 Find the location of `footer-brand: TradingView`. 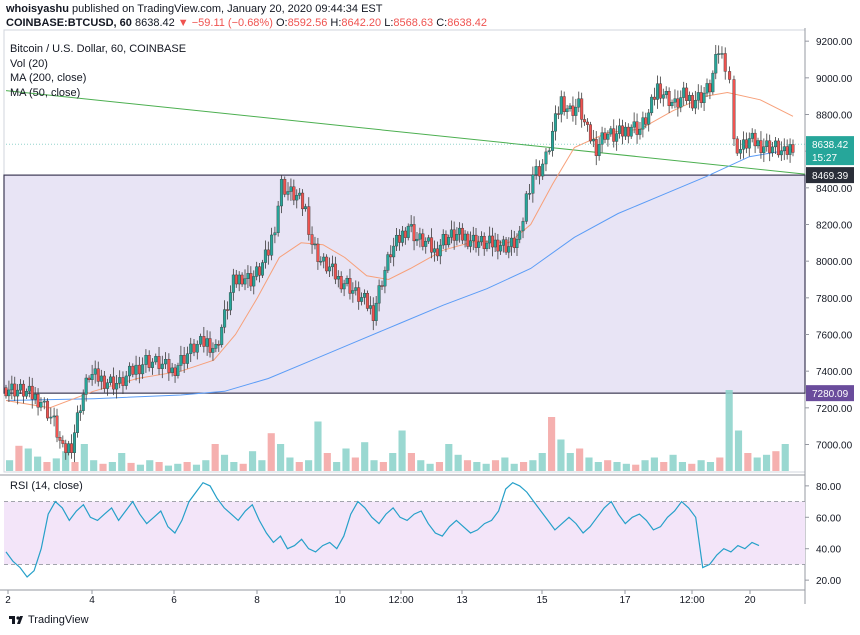

footer-brand: TradingView is located at coordinates (48, 620).